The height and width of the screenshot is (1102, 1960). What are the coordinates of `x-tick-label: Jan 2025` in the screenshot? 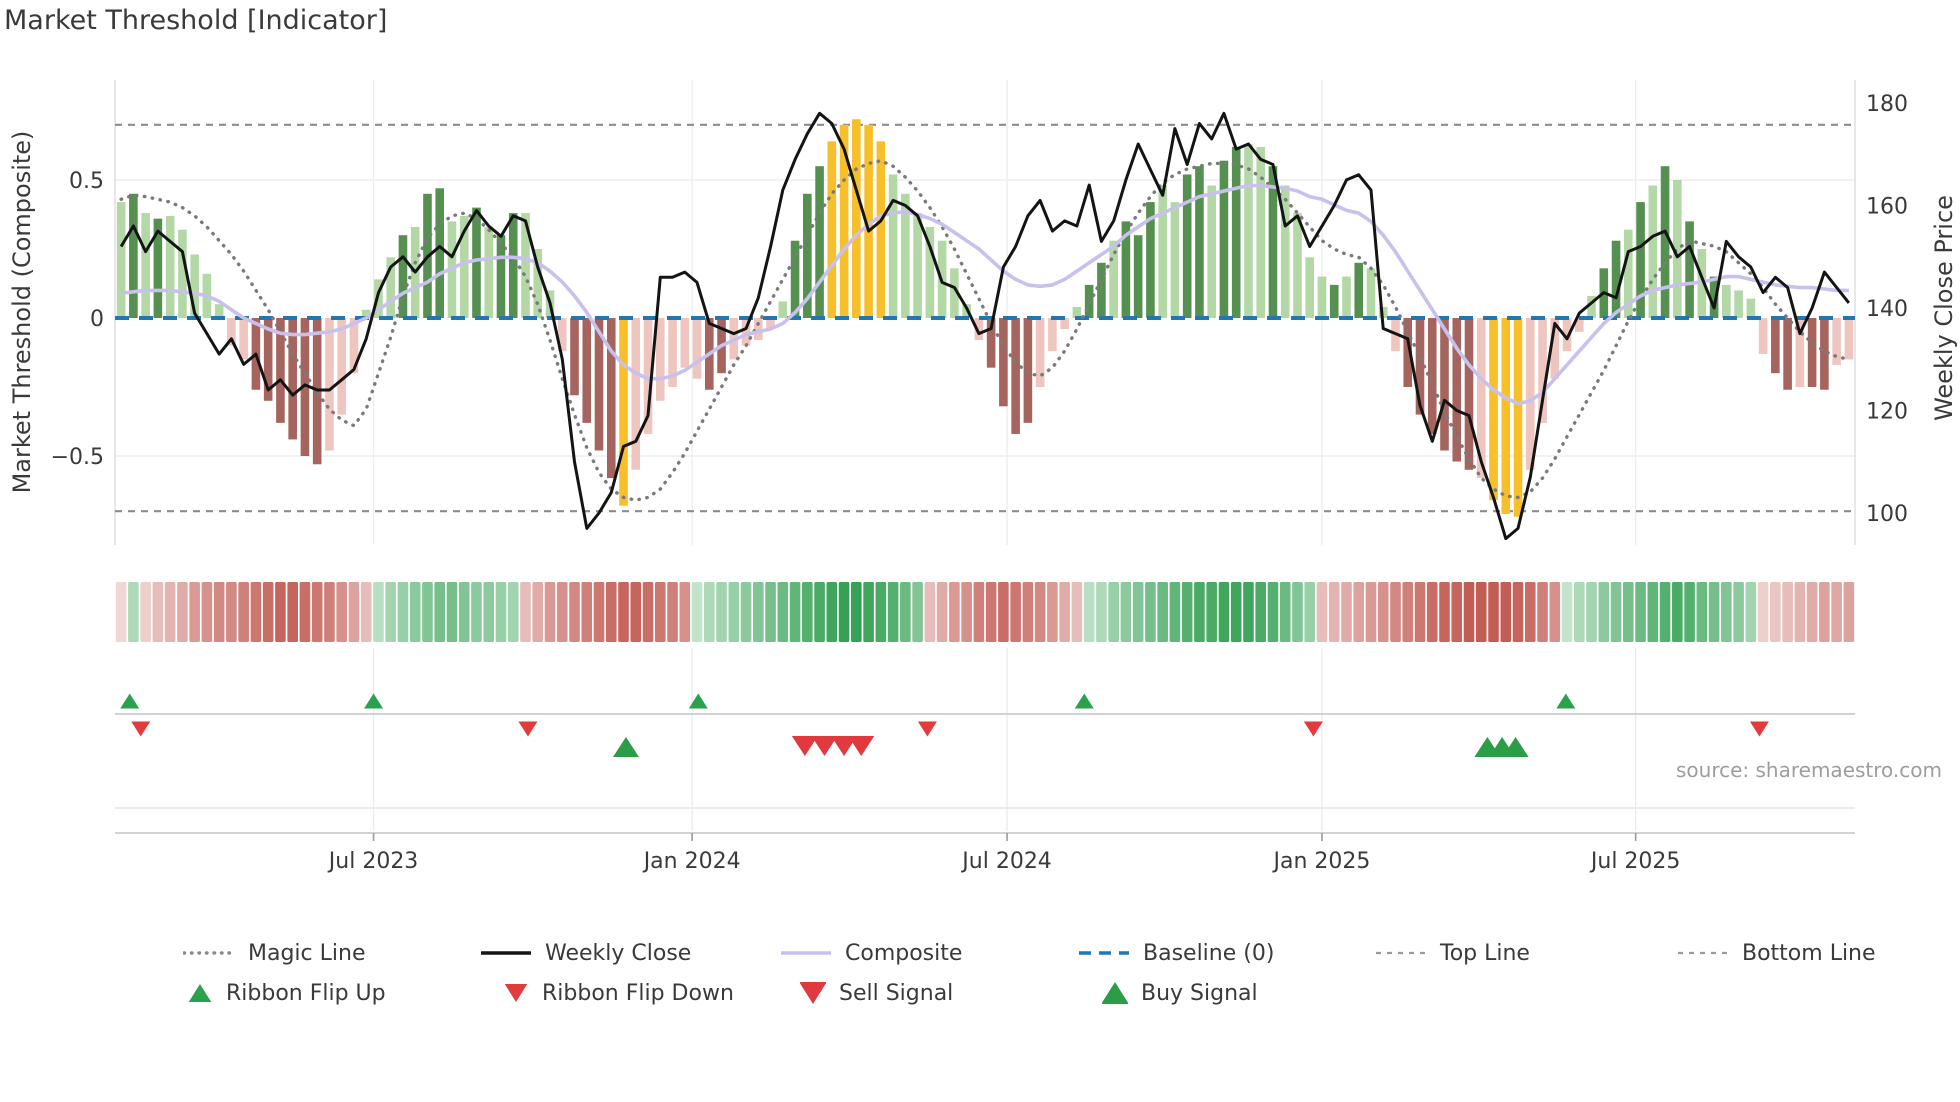 It's located at (1321, 861).